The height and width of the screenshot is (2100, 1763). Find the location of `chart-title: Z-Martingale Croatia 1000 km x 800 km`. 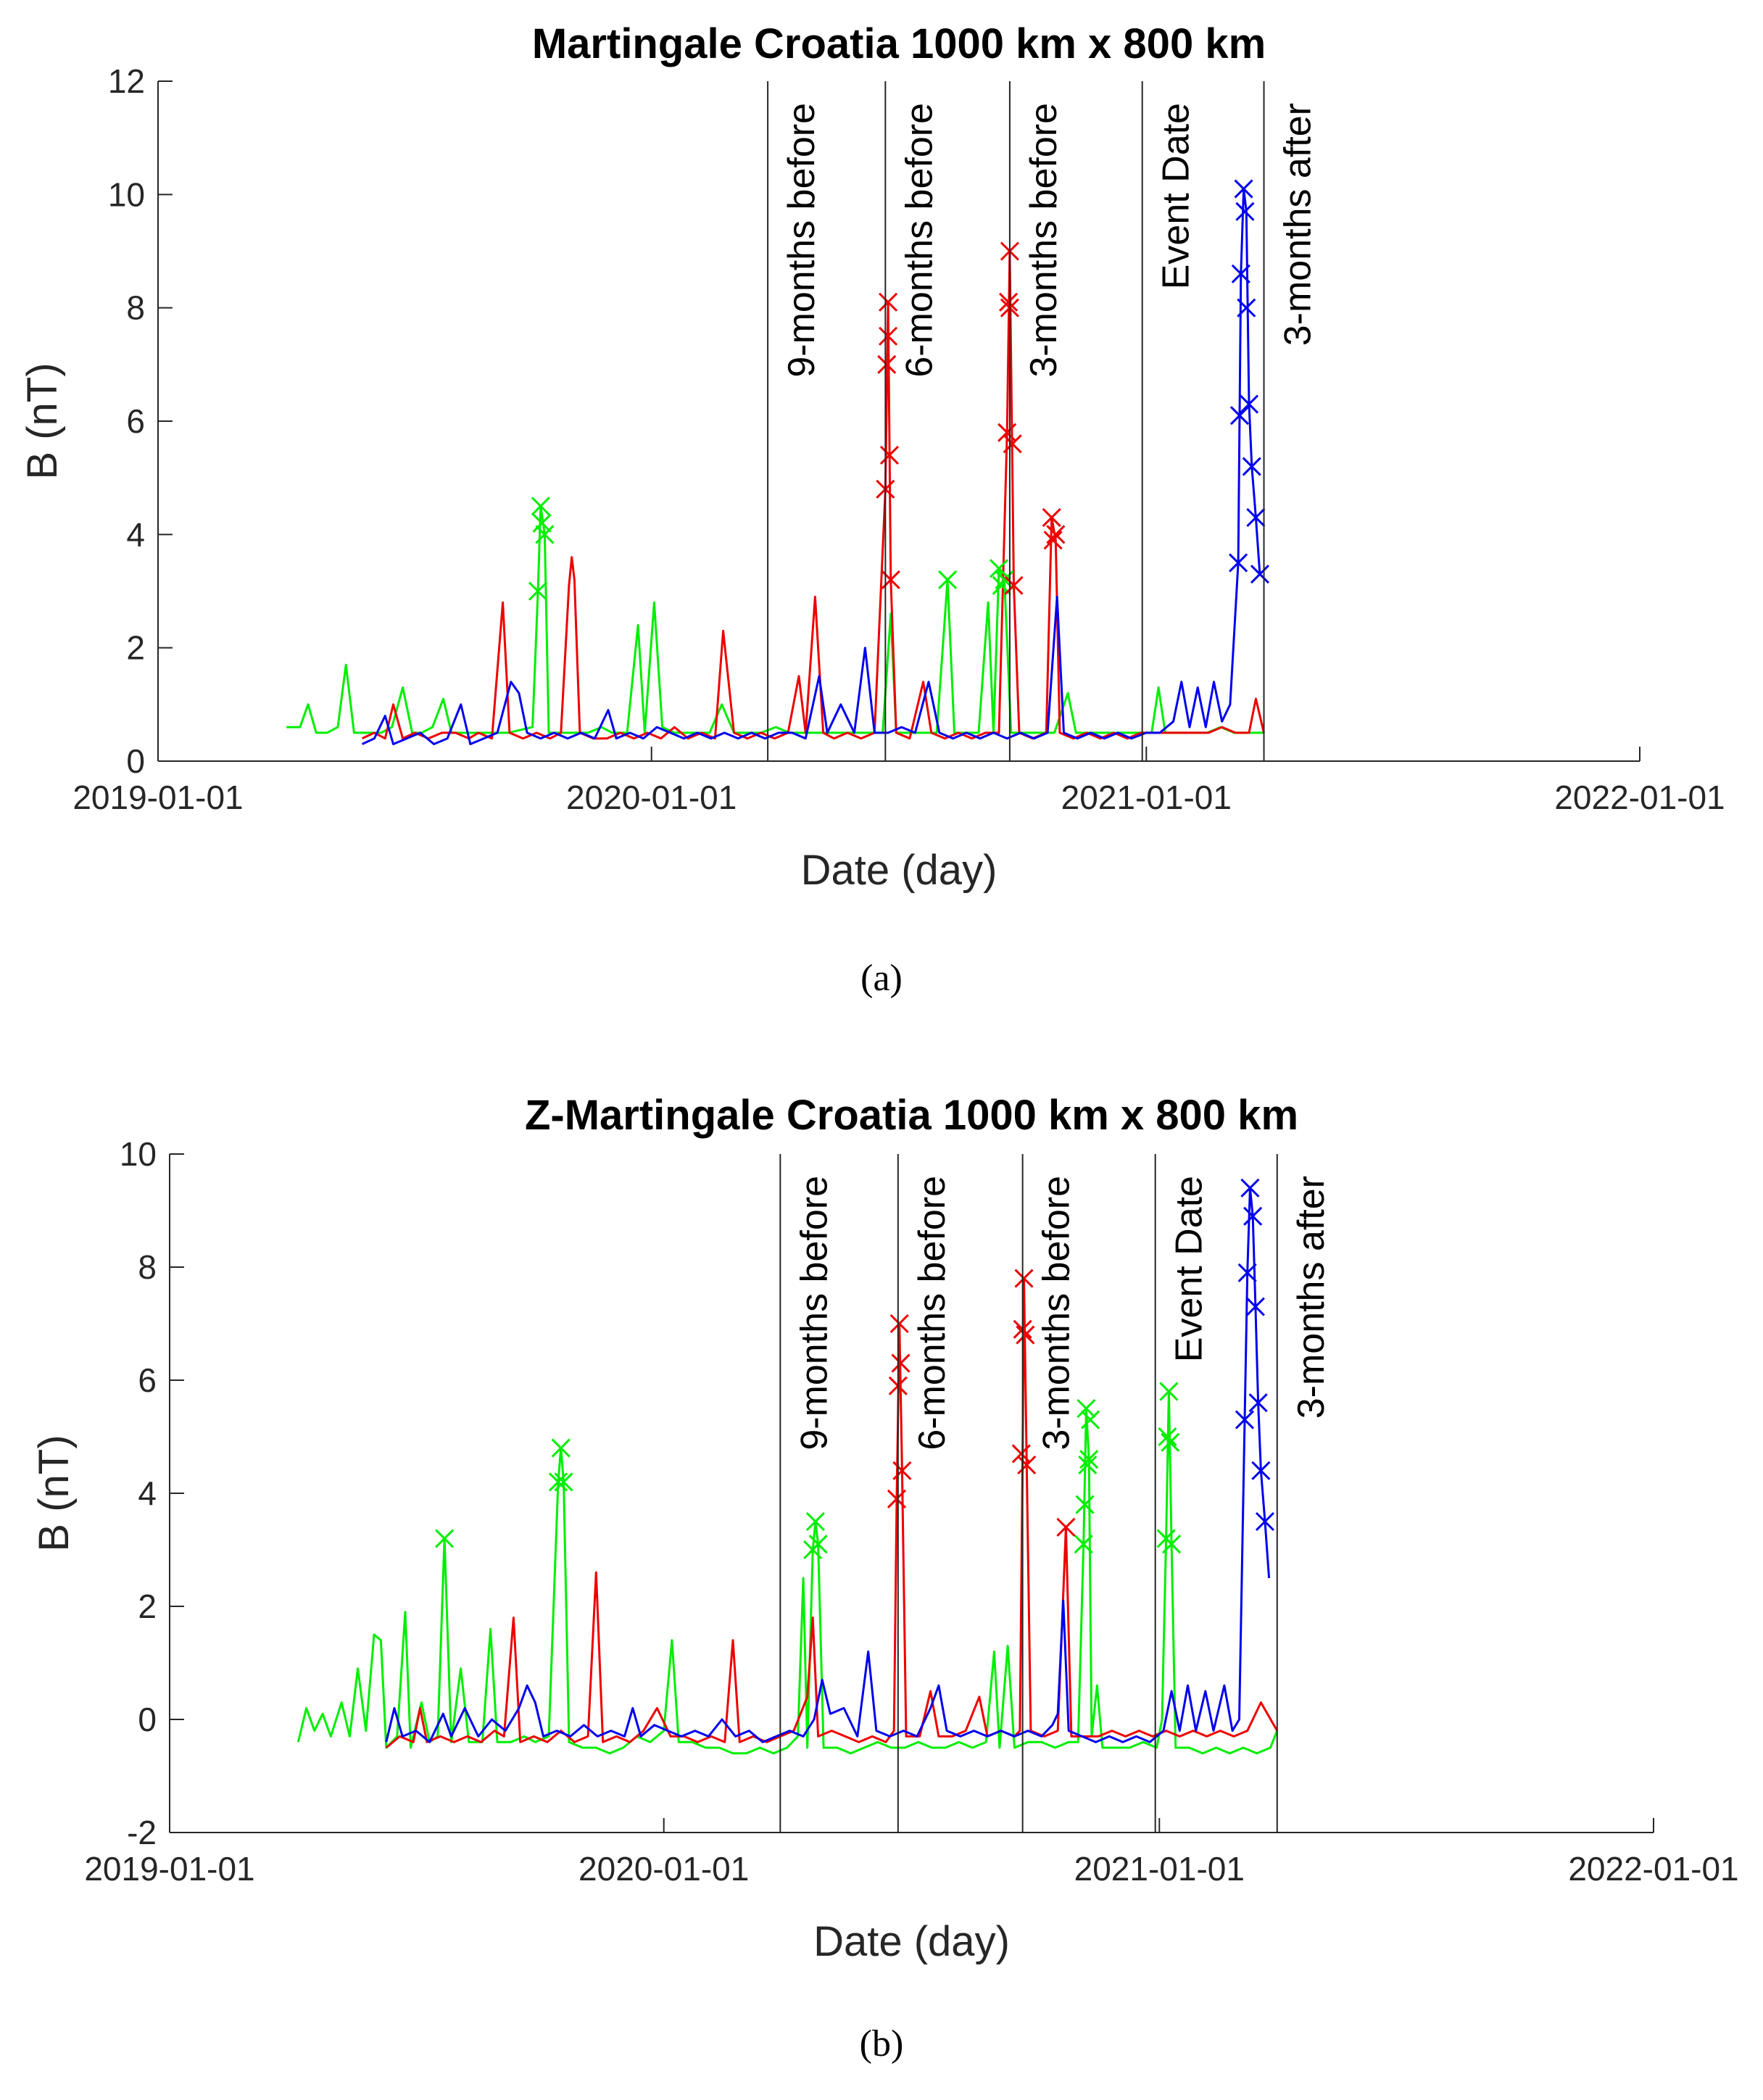

chart-title: Z-Martingale Croatia 1000 km x 800 km is located at coordinates (911, 1115).